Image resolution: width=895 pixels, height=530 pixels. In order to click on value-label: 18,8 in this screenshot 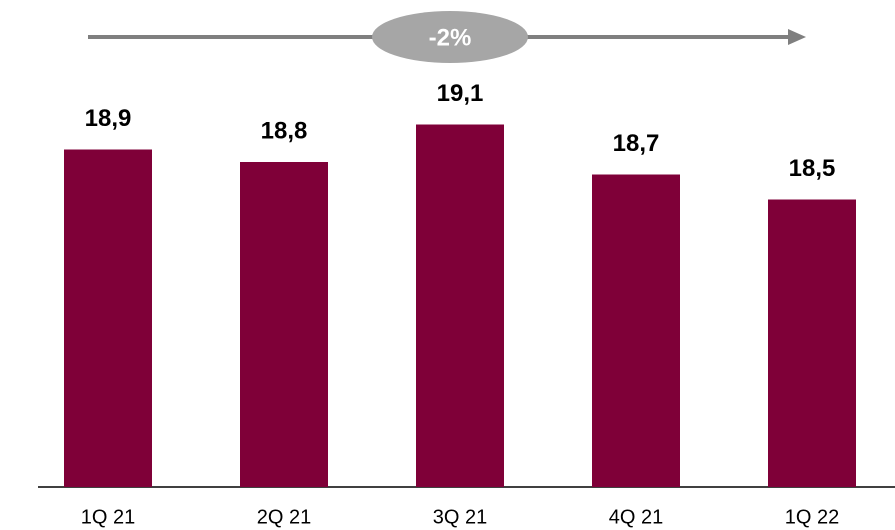, I will do `click(284, 130)`.